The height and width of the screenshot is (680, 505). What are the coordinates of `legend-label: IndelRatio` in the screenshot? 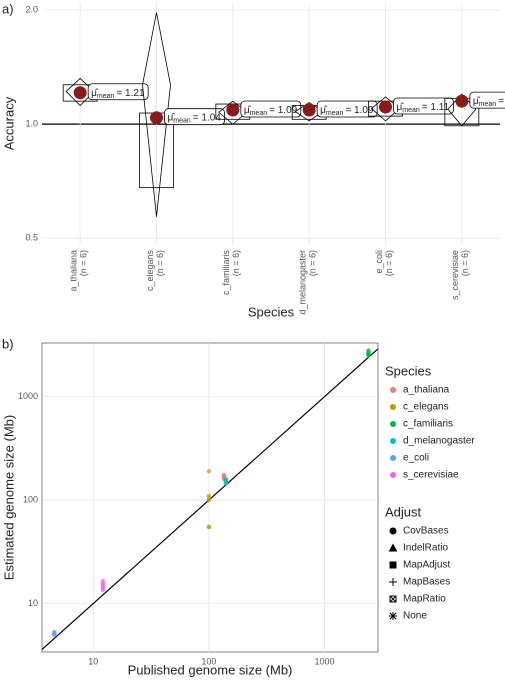 It's located at (425, 548).